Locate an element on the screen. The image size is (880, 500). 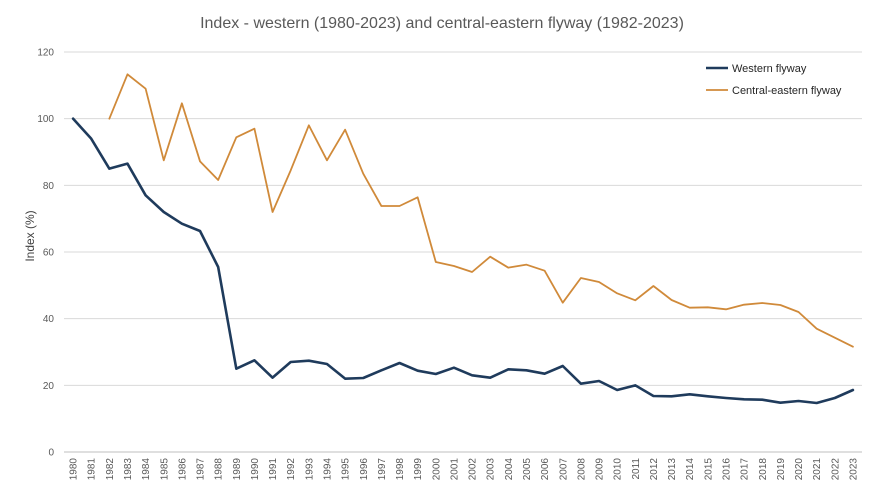
y-tick-labels: 0 20 40 60 80 100 120 is located at coordinates (45, 253).